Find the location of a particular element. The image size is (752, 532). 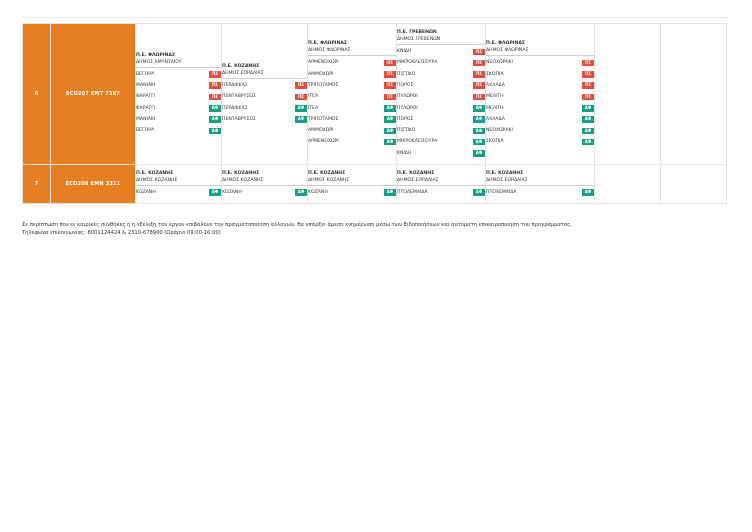

stop-item: ΒΕΓΟΡΑ ΑΦ is located at coordinates (178, 130).